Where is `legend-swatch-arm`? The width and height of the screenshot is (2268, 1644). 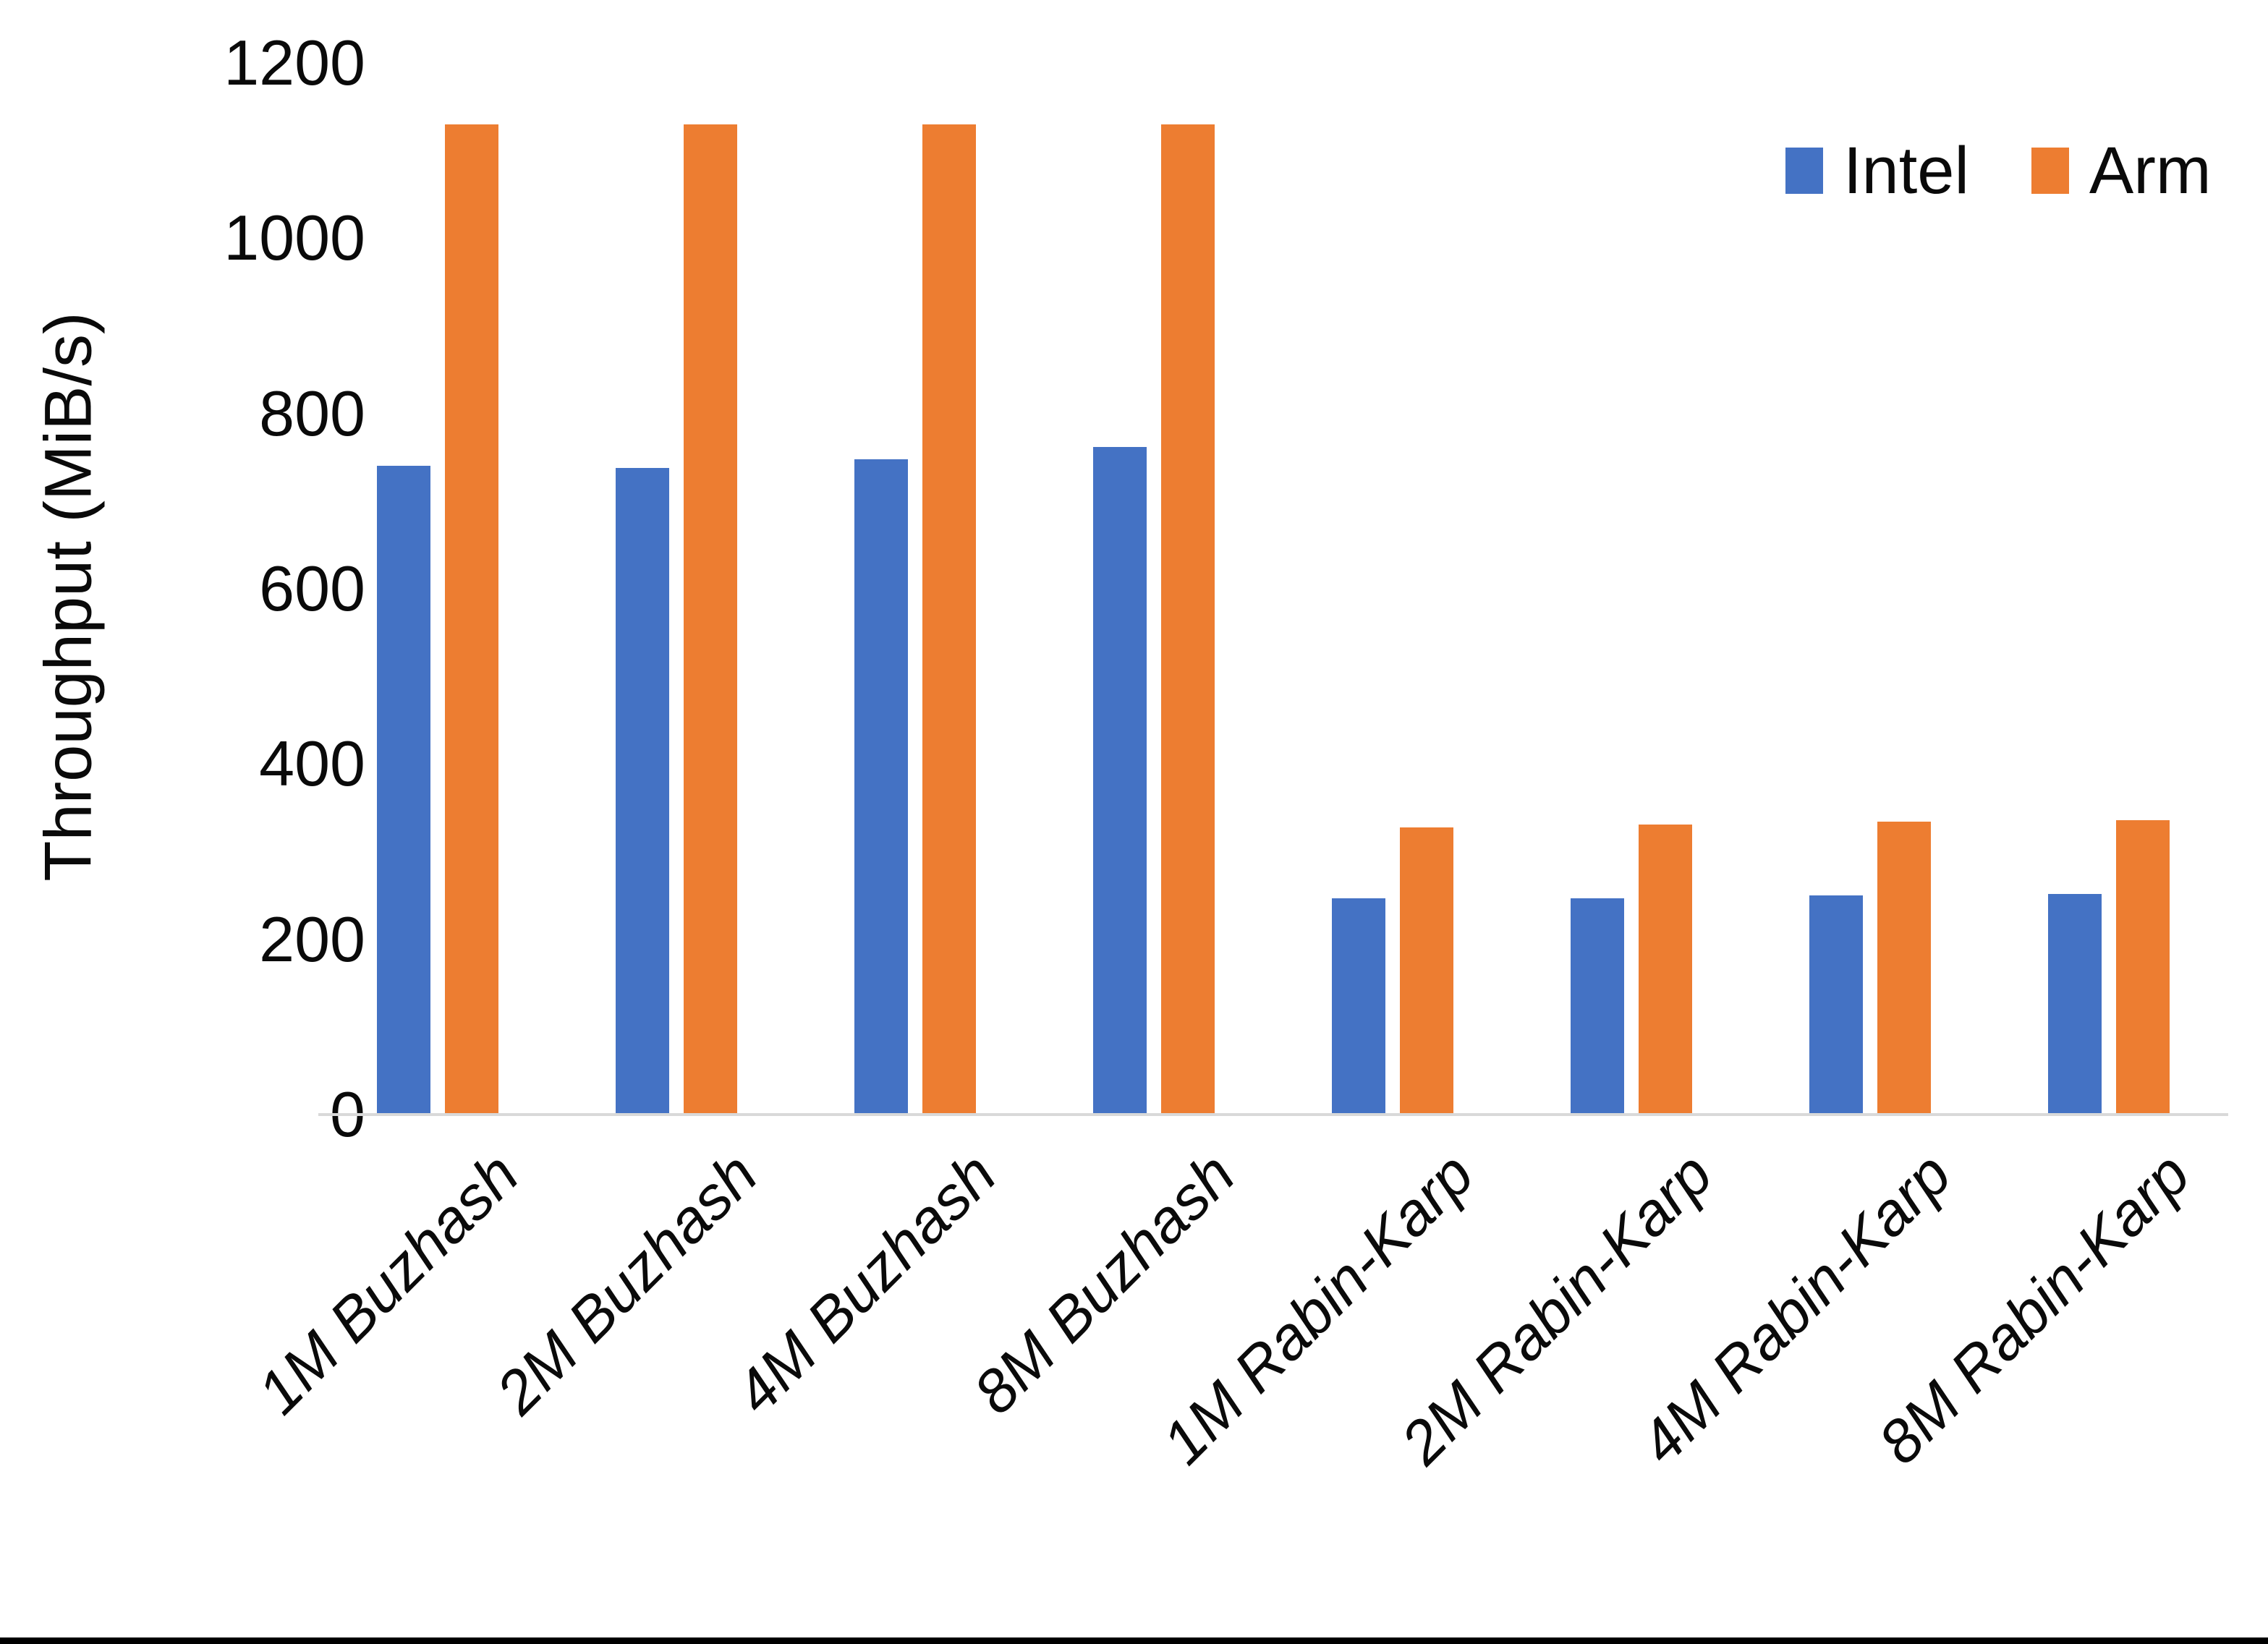 legend-swatch-arm is located at coordinates (2050, 171).